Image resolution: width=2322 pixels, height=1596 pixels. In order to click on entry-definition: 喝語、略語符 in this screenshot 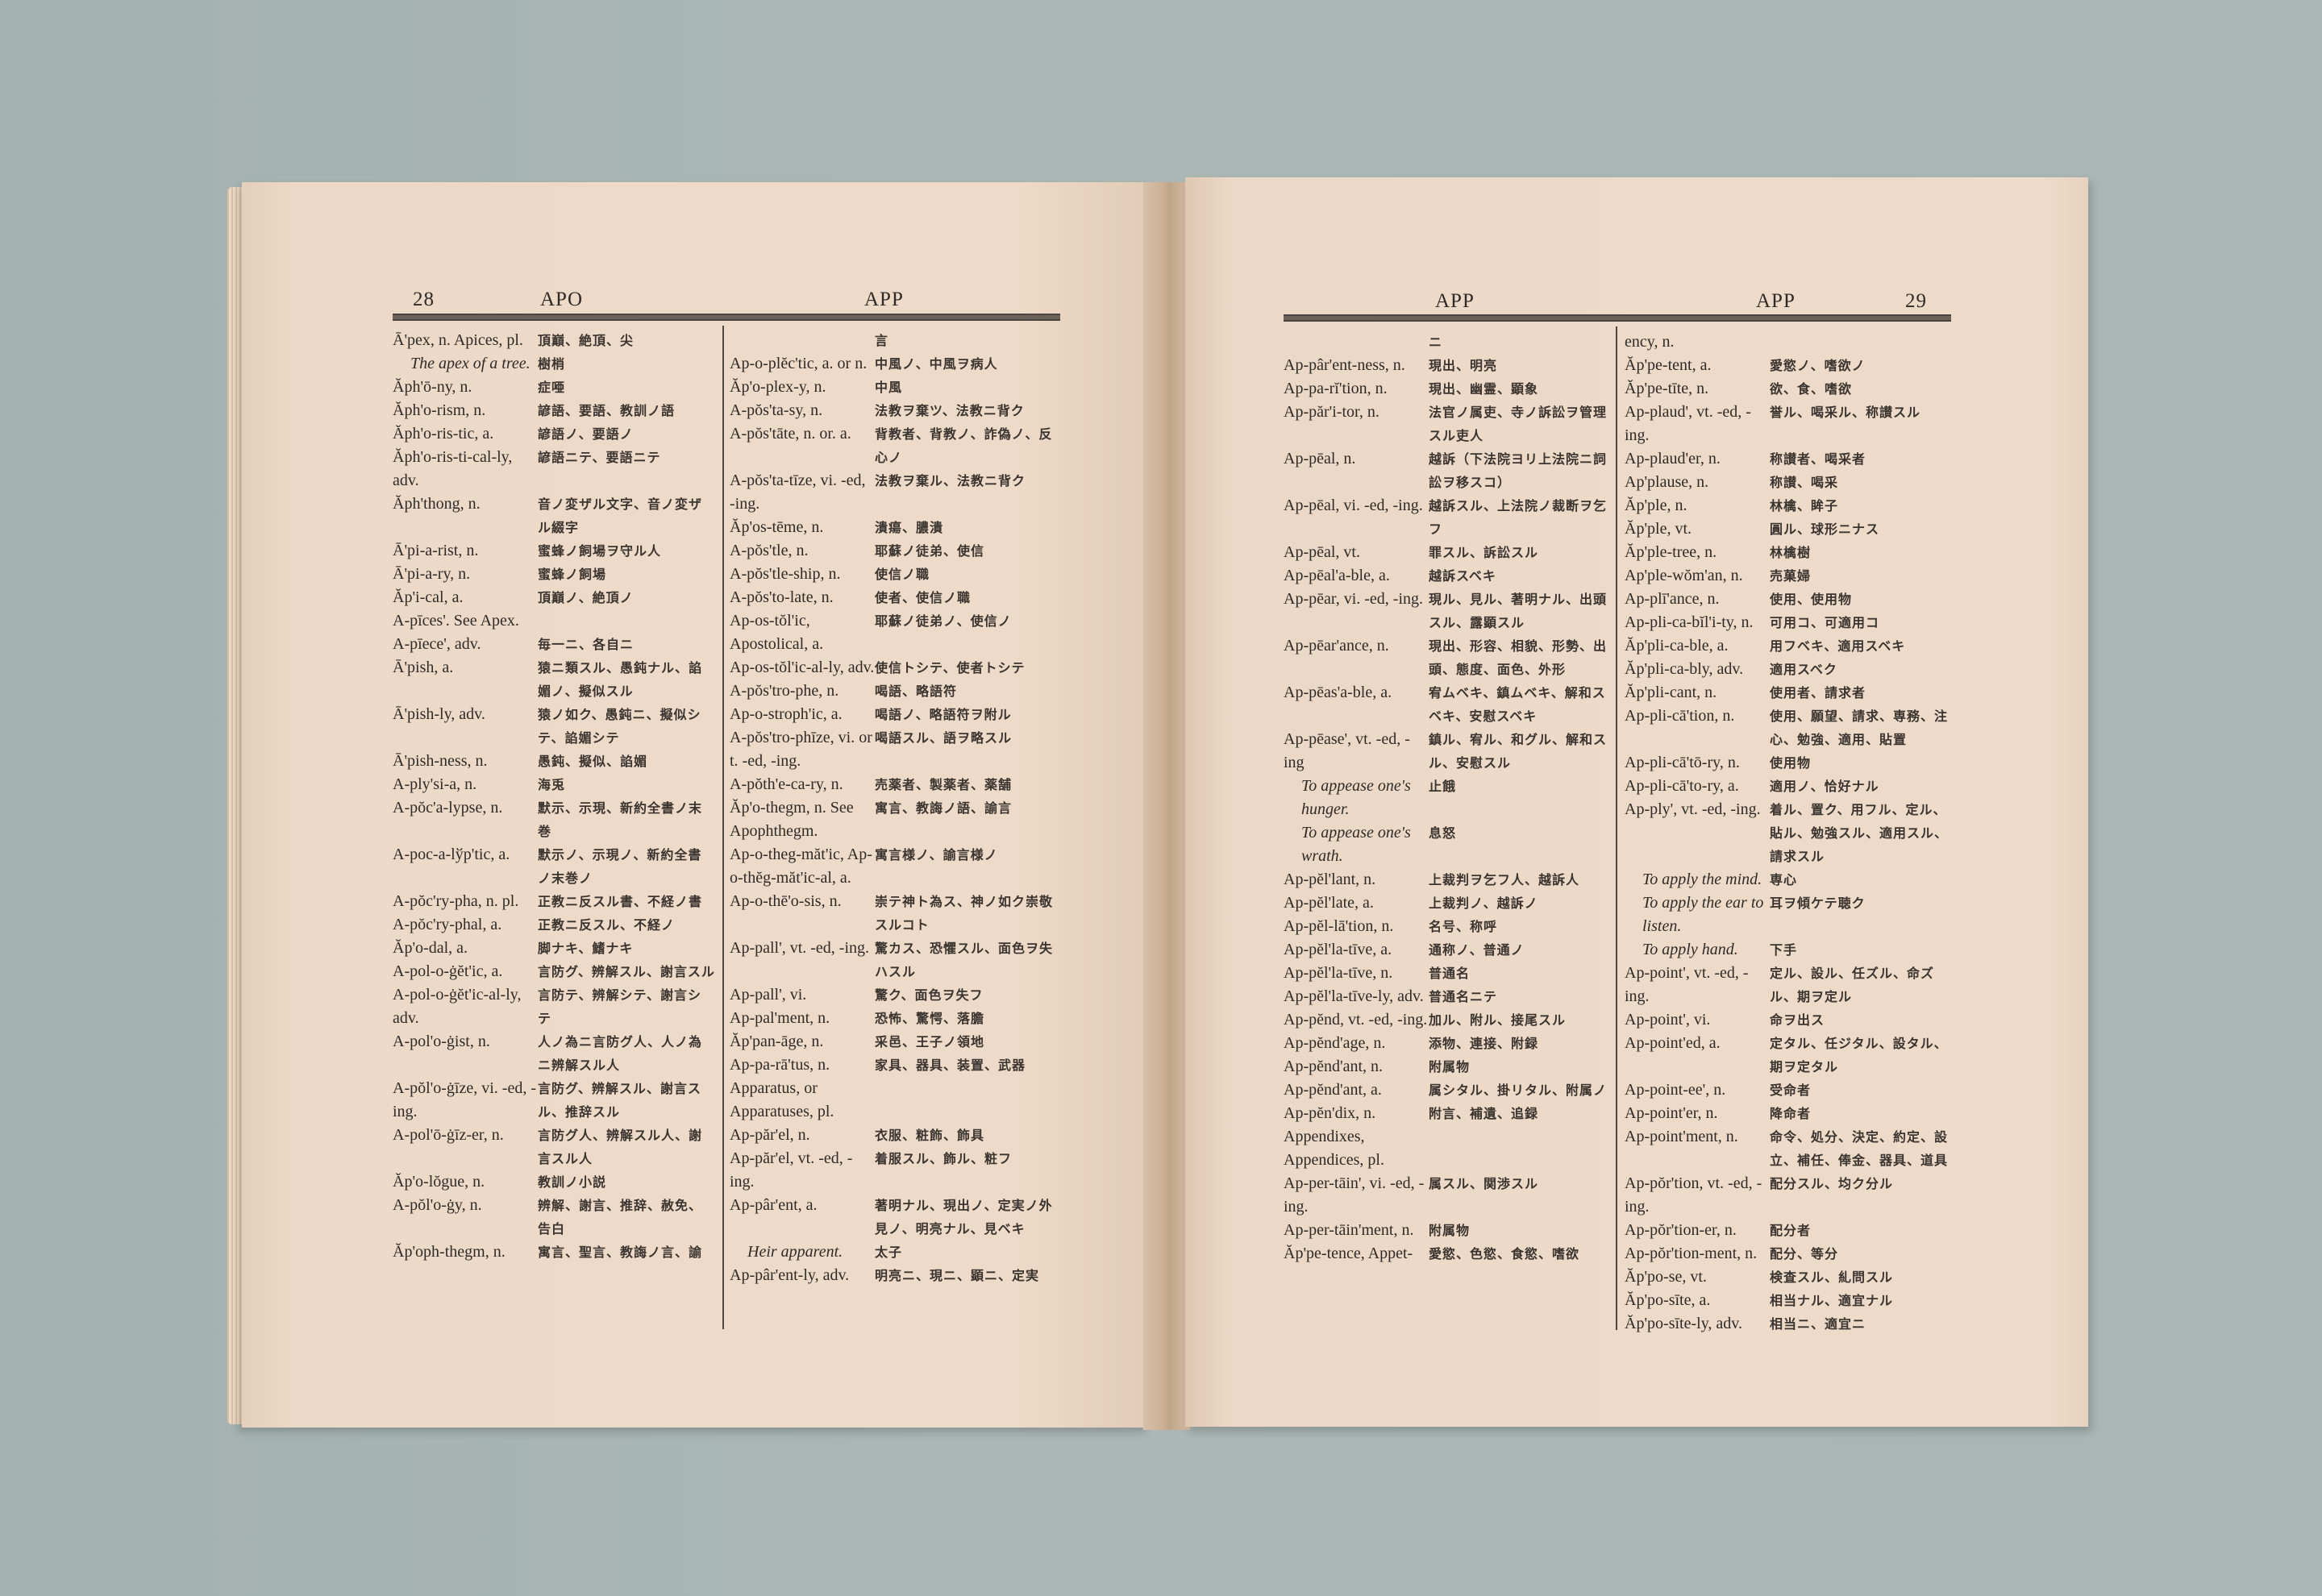, I will do `click(917, 691)`.